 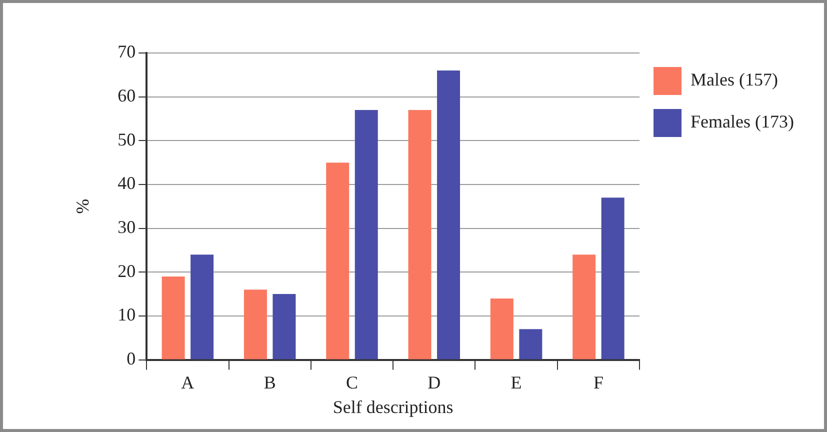 I want to click on legend-label: Males (157), so click(x=734, y=80).